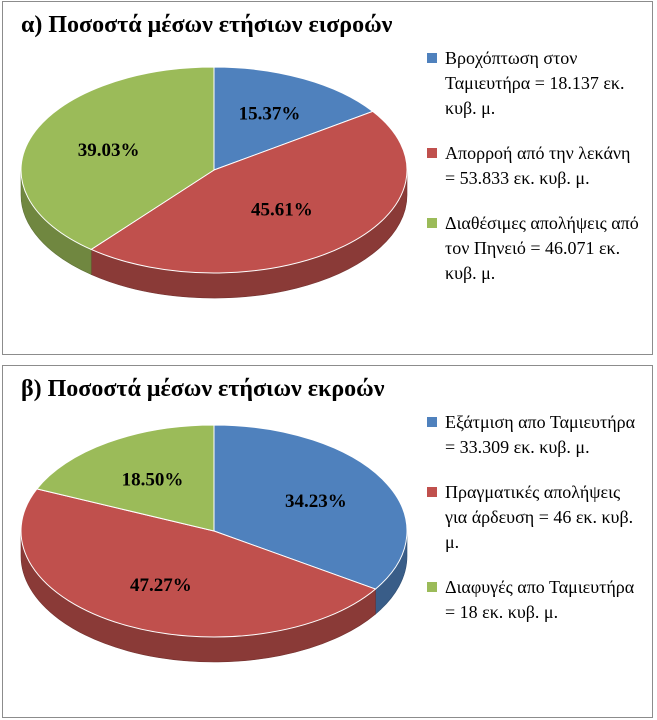 The image size is (657, 720). Describe the element at coordinates (540, 599) in the screenshot. I see `legend-label: Διαφυγές απο Ταμιευτήρα = 18 εκ. κυβ. μ.` at that location.